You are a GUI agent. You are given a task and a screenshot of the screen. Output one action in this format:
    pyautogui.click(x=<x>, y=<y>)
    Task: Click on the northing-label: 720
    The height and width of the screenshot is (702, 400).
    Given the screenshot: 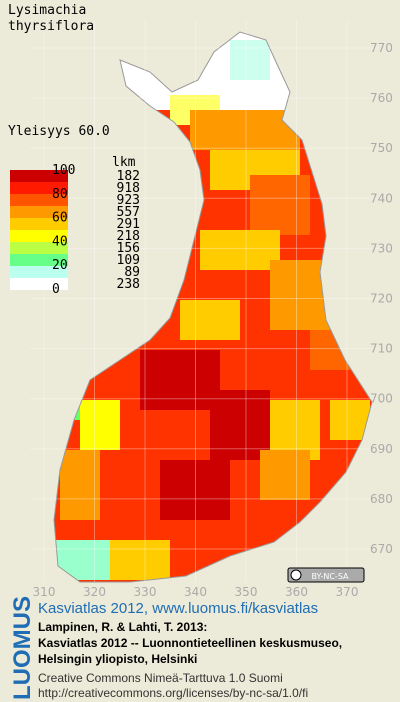 What is the action you would take?
    pyautogui.click(x=381, y=299)
    